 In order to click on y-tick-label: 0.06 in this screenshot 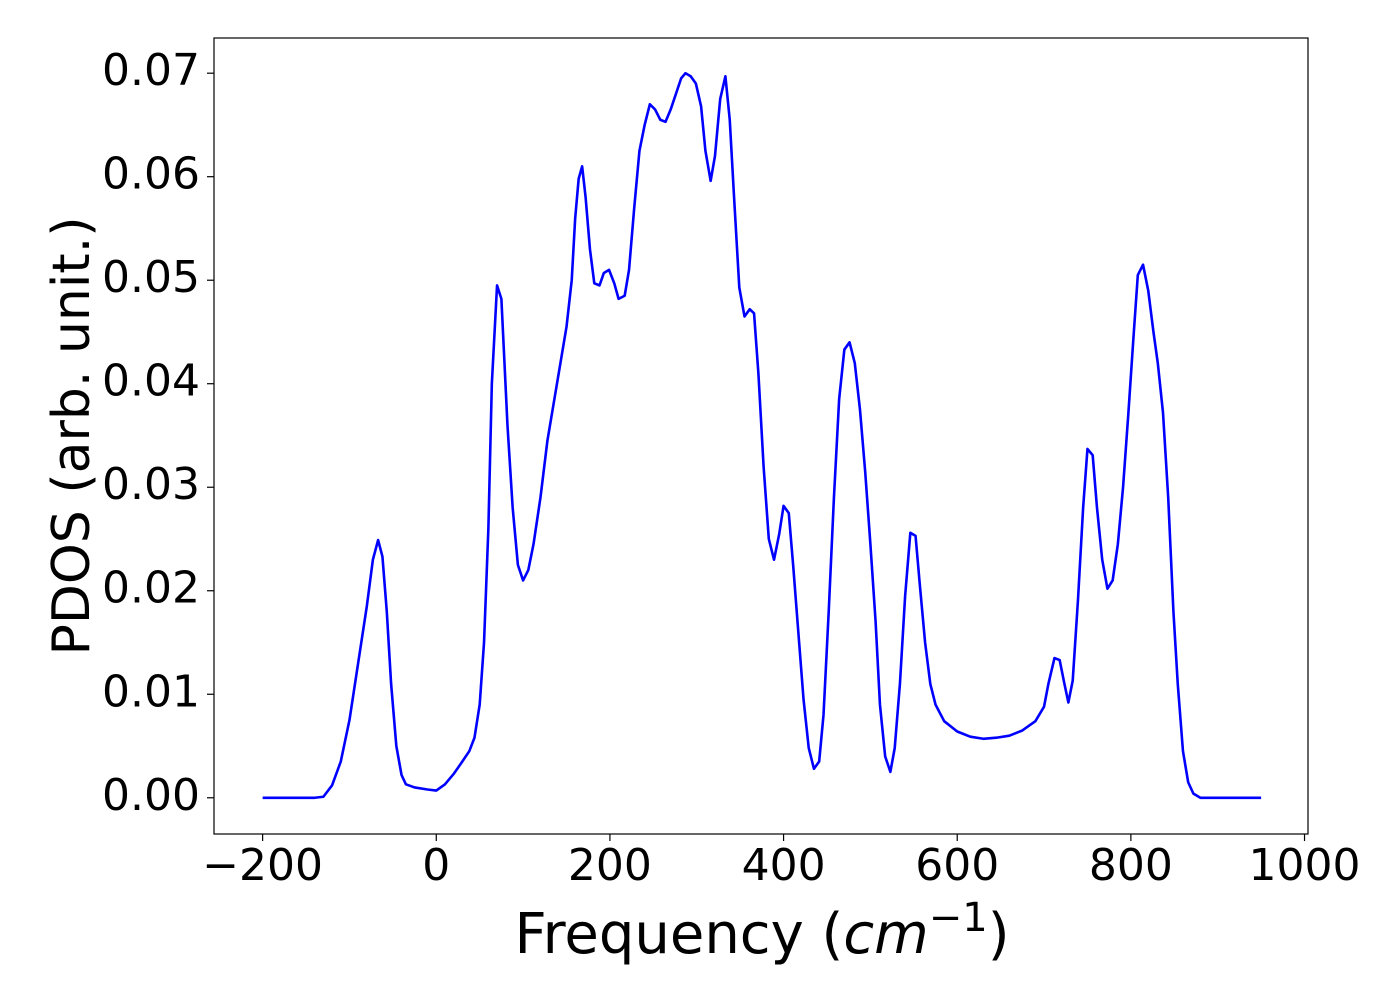, I will do `click(151, 174)`.